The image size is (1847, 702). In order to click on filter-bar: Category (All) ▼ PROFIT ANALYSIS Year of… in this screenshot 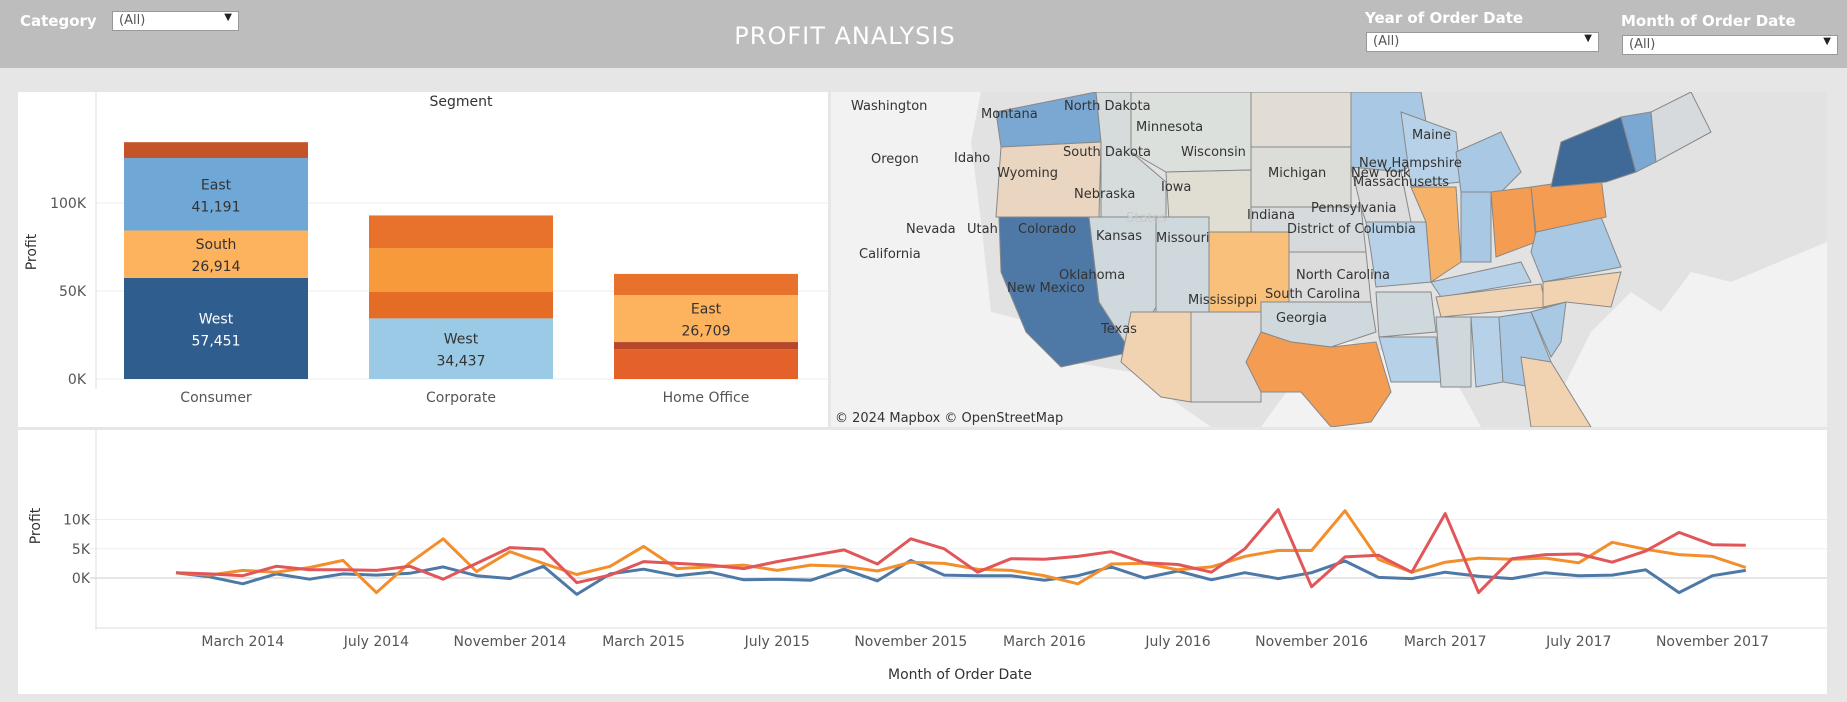, I will do `click(923, 34)`.